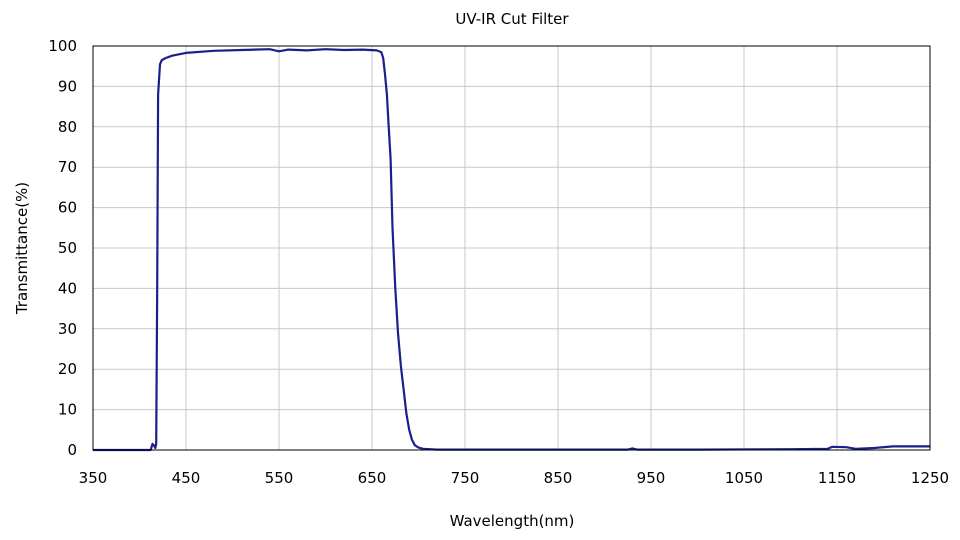 This screenshot has height=540, width=960. I want to click on y-tick-label: 30, so click(67, 329).